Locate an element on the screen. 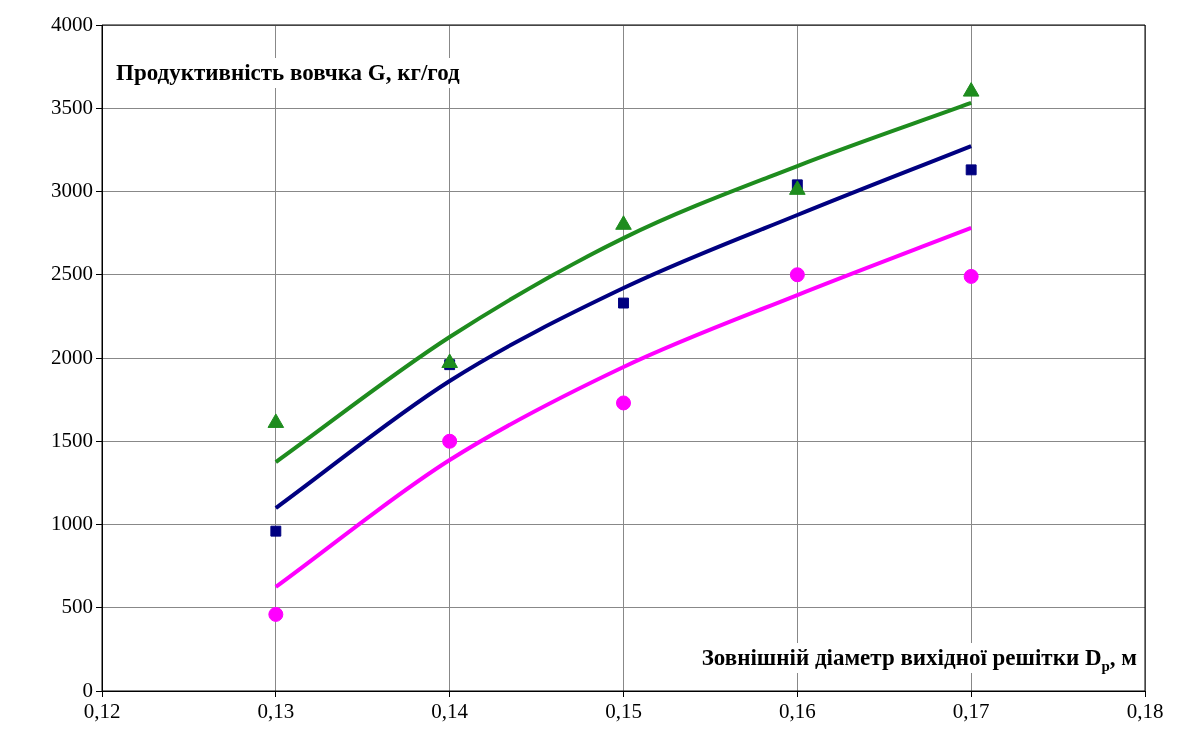 This screenshot has height=745, width=1177. y-tick-label: 2000 is located at coordinates (72, 356).